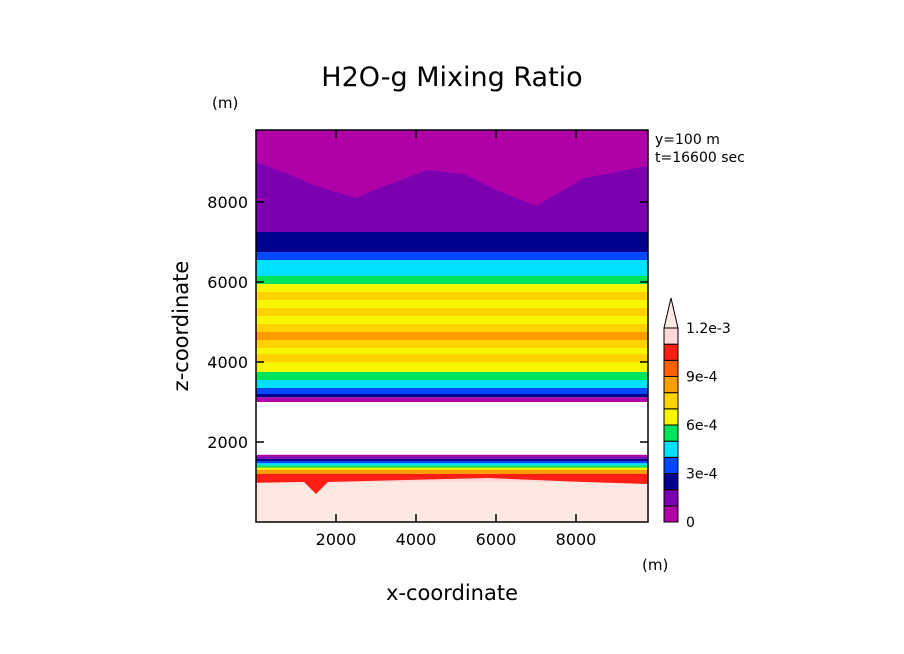 The width and height of the screenshot is (904, 654). I want to click on y-unit-label: (m), so click(225, 103).